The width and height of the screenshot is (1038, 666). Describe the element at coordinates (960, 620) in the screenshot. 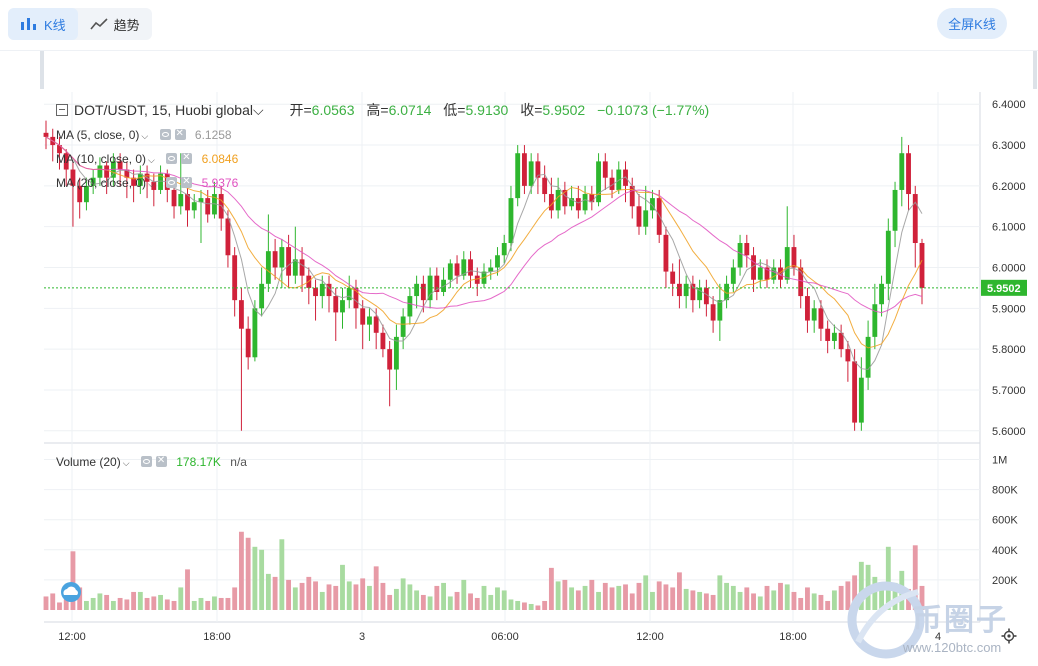

I see `watermark-text: 币圈子` at that location.